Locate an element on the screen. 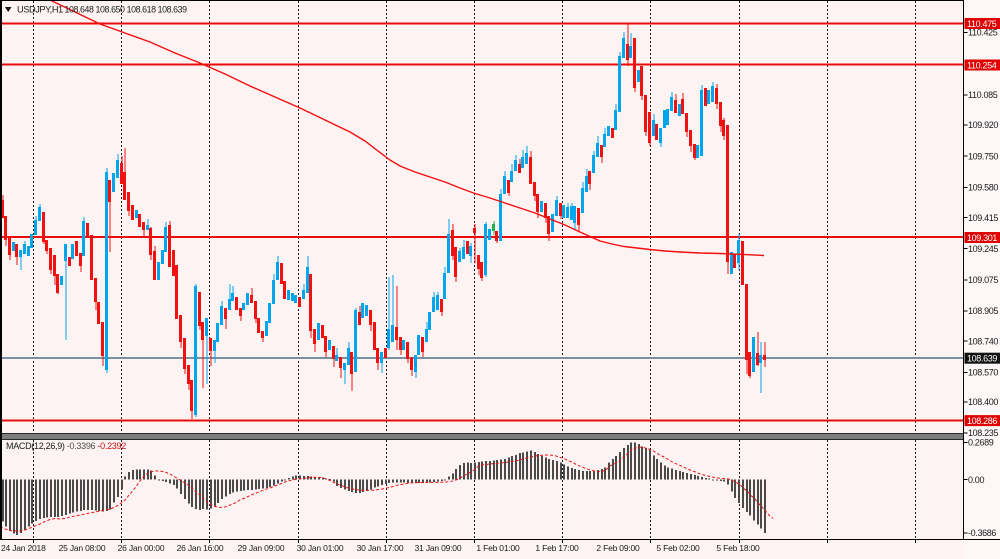 This screenshot has width=1000, height=559. svg-text: 108.235 is located at coordinates (983, 433).